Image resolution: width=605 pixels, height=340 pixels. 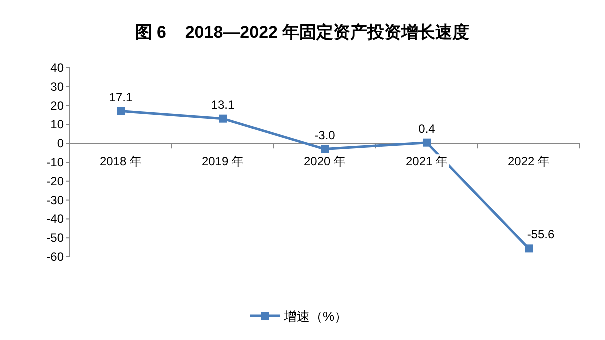 What do you see at coordinates (121, 97) in the screenshot?
I see `data-label: 17.1` at bounding box center [121, 97].